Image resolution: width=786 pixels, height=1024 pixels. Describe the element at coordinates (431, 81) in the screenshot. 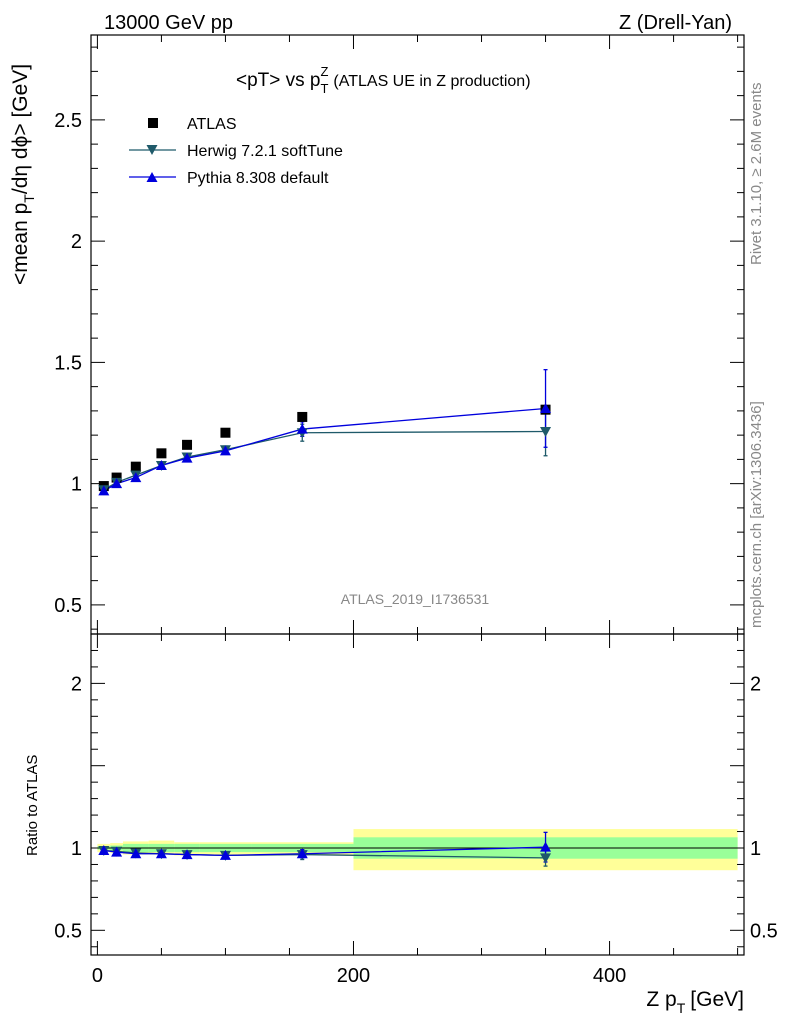

I see `chart-title-tail: (ATLAS UE in Z production)` at that location.